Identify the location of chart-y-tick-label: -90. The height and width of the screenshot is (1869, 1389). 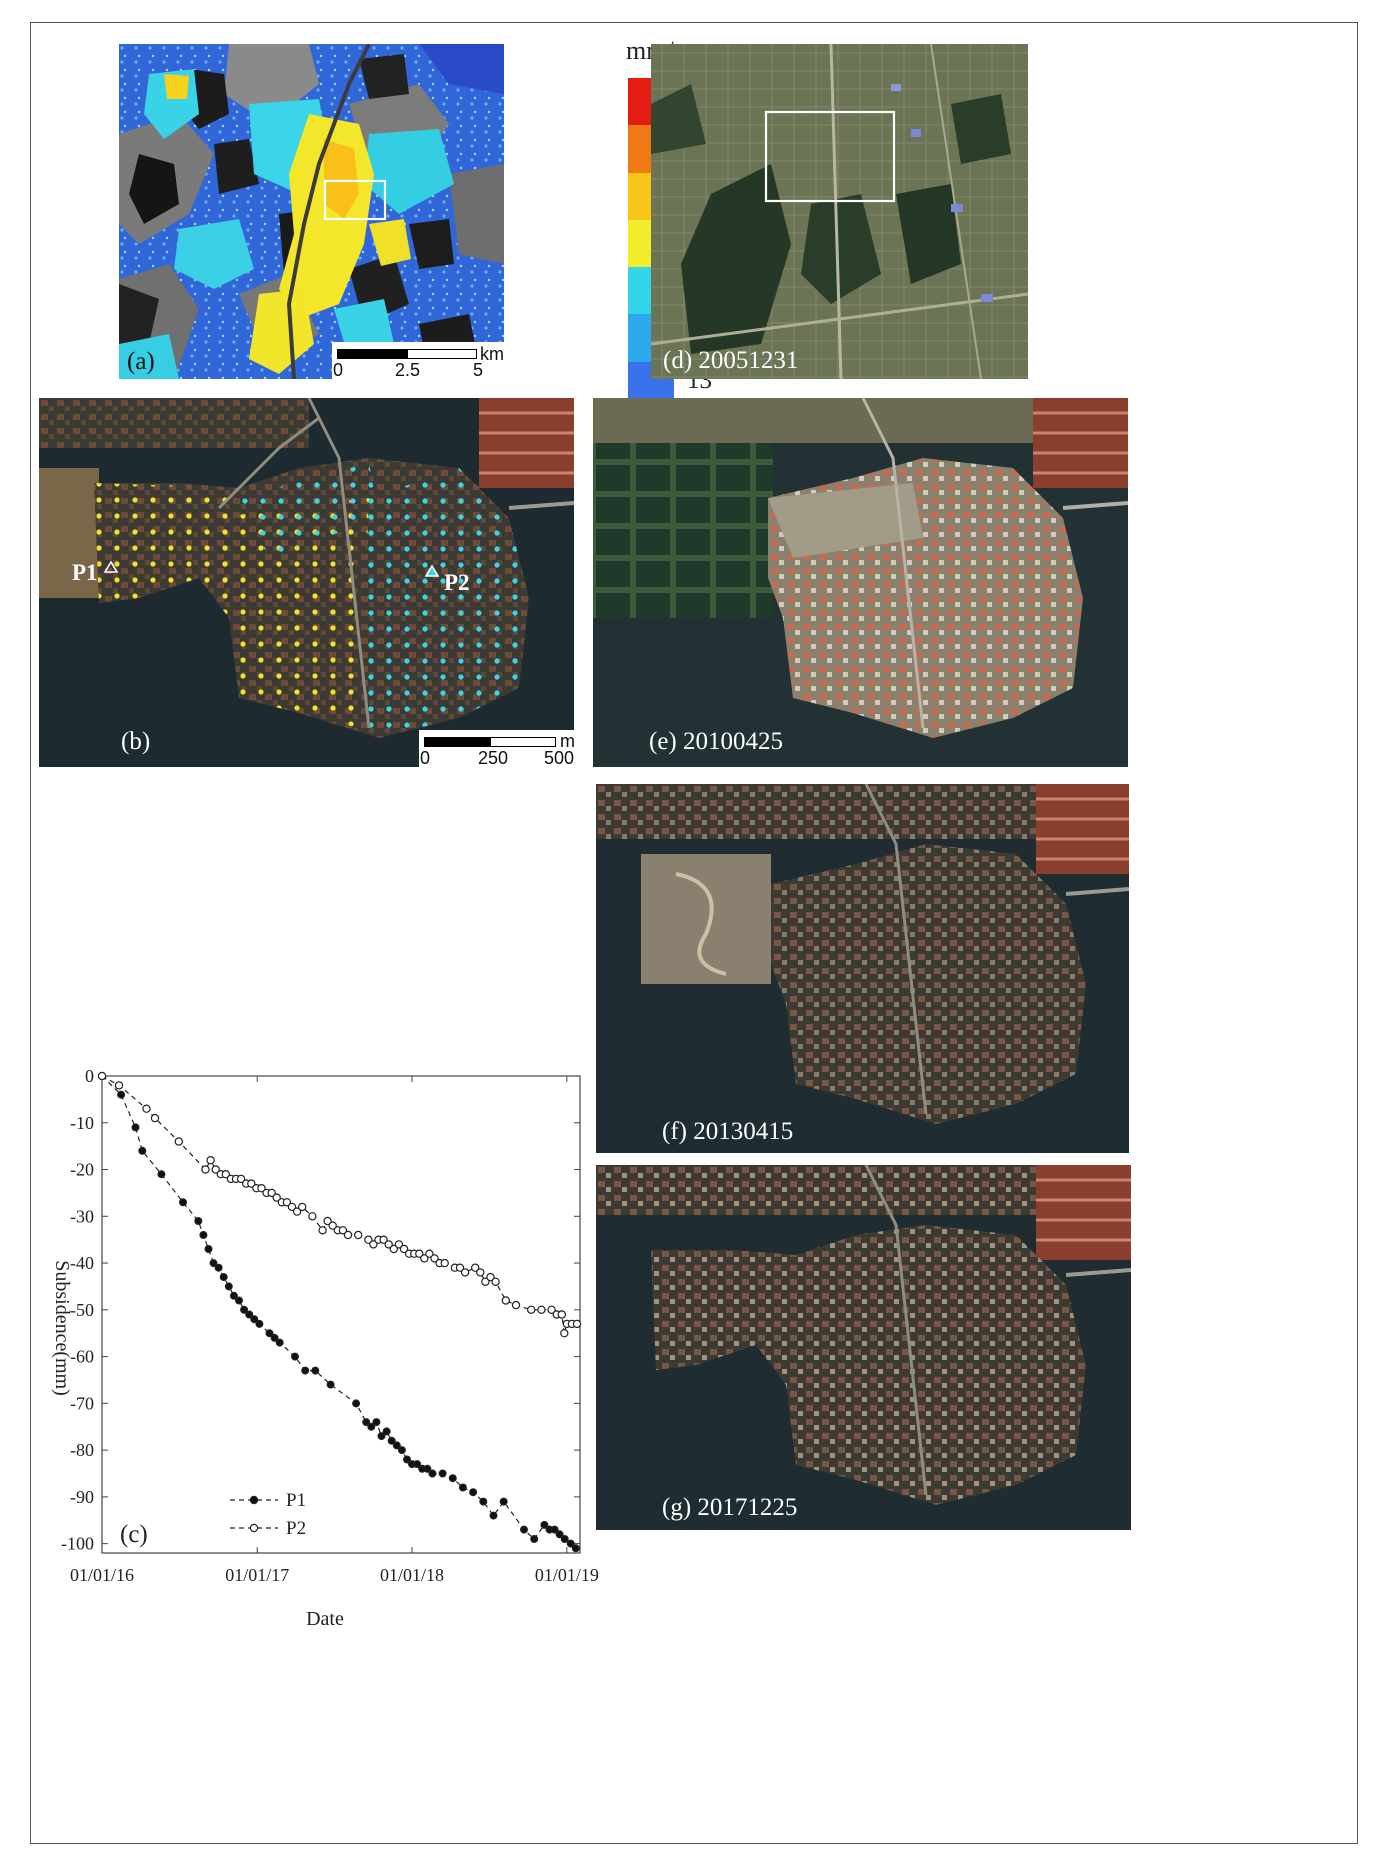
(82, 1497).